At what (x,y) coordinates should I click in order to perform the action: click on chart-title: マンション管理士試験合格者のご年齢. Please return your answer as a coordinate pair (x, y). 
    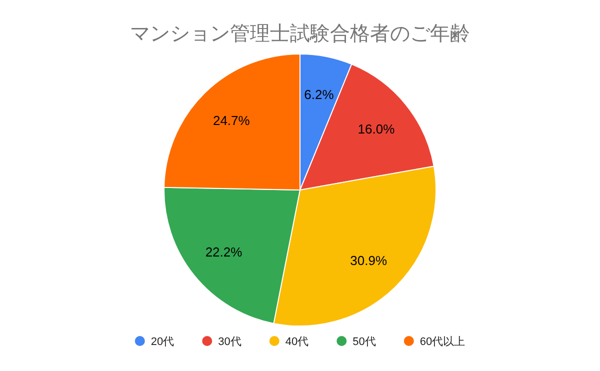
    Looking at the image, I should click on (300, 34).